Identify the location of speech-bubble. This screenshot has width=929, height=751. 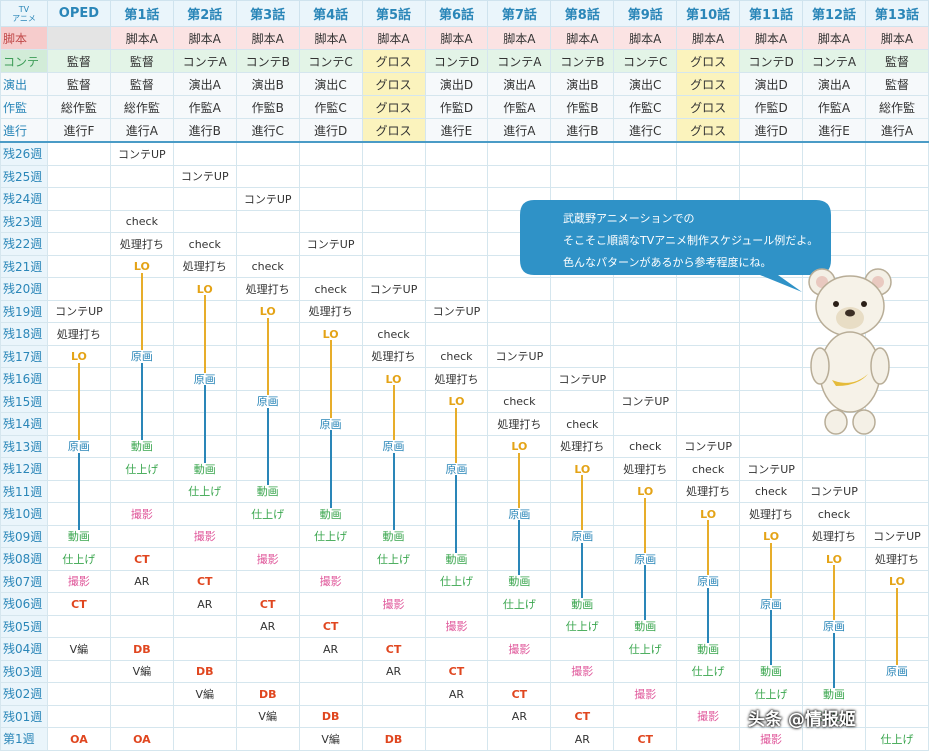
(675, 246).